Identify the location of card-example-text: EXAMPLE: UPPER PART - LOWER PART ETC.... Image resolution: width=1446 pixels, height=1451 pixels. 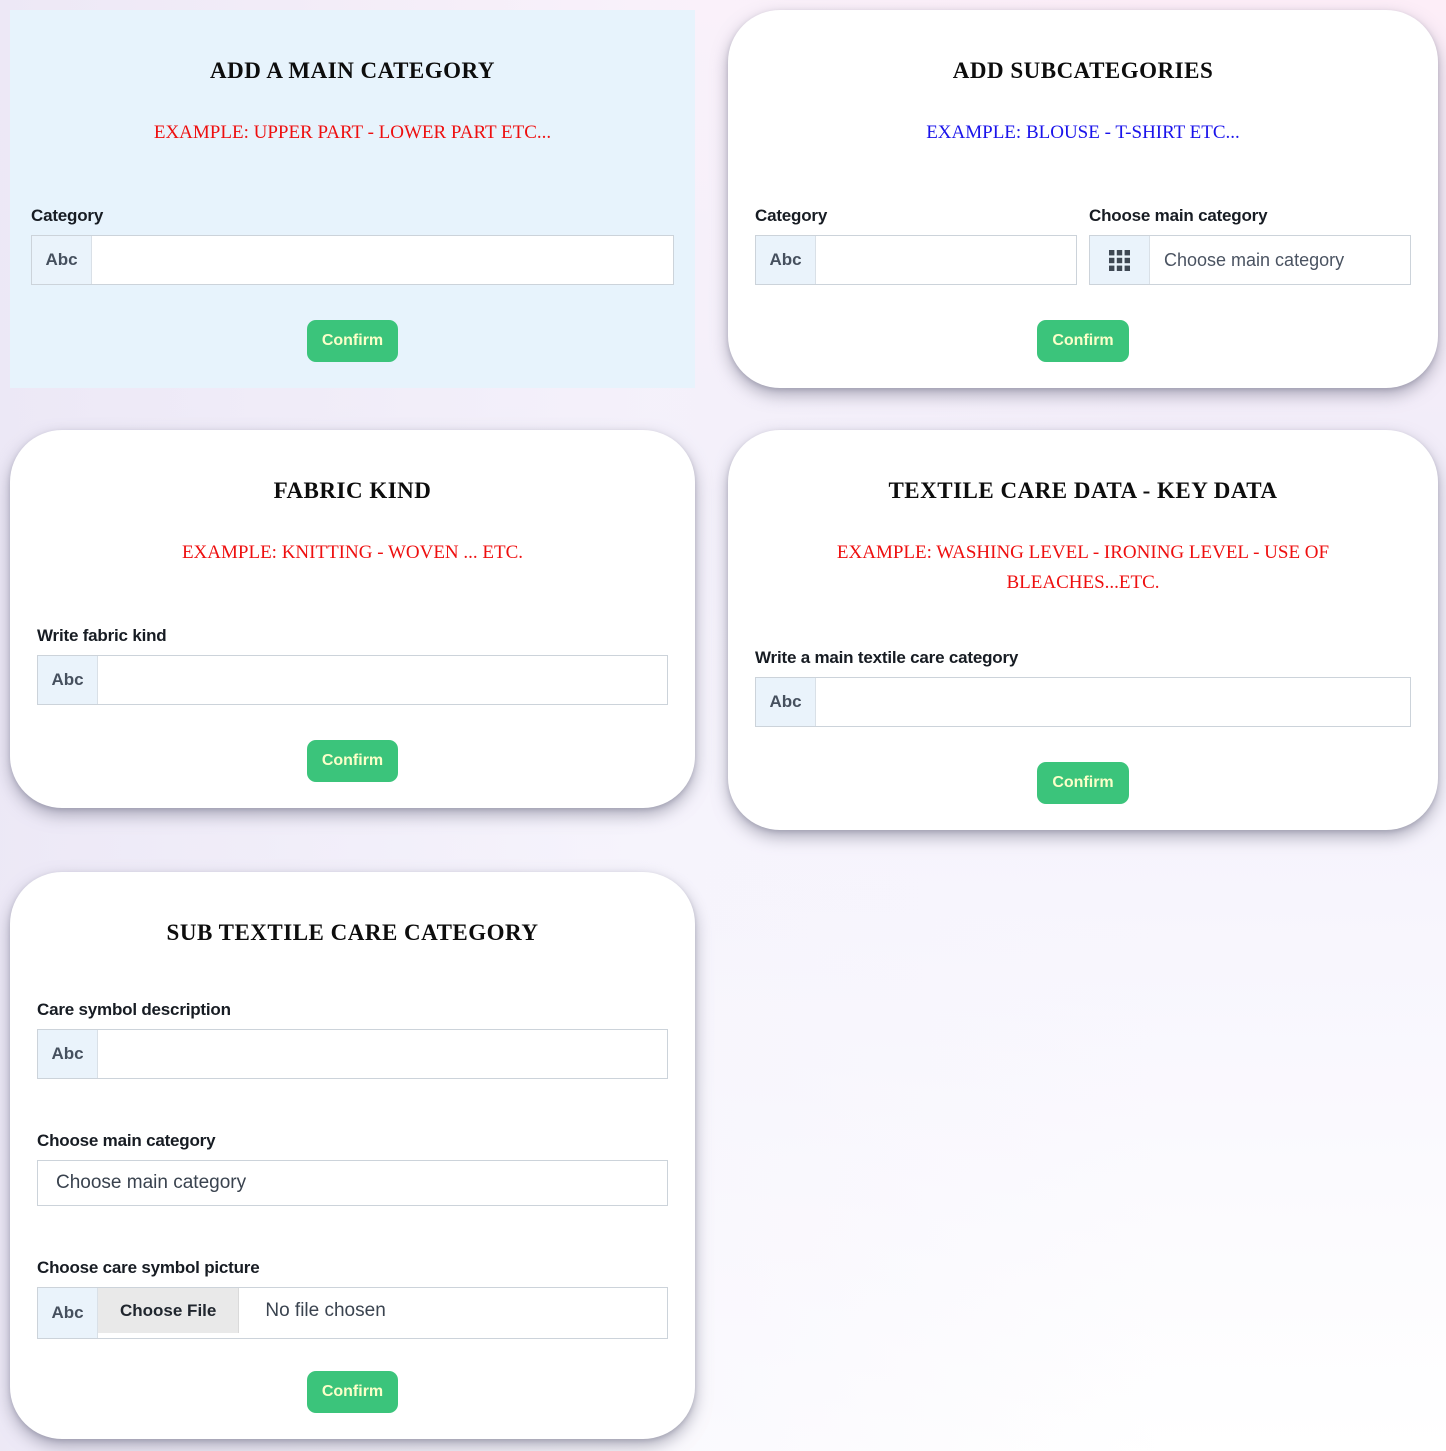
(352, 132).